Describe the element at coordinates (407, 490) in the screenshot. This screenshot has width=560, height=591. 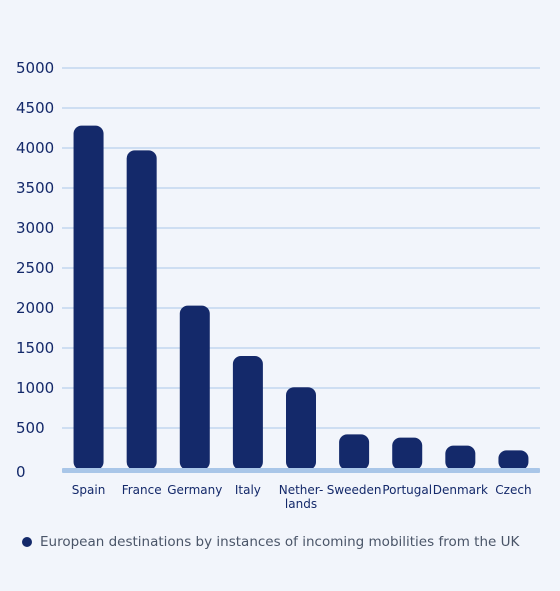
I see `x-tick-label: Portugal` at that location.